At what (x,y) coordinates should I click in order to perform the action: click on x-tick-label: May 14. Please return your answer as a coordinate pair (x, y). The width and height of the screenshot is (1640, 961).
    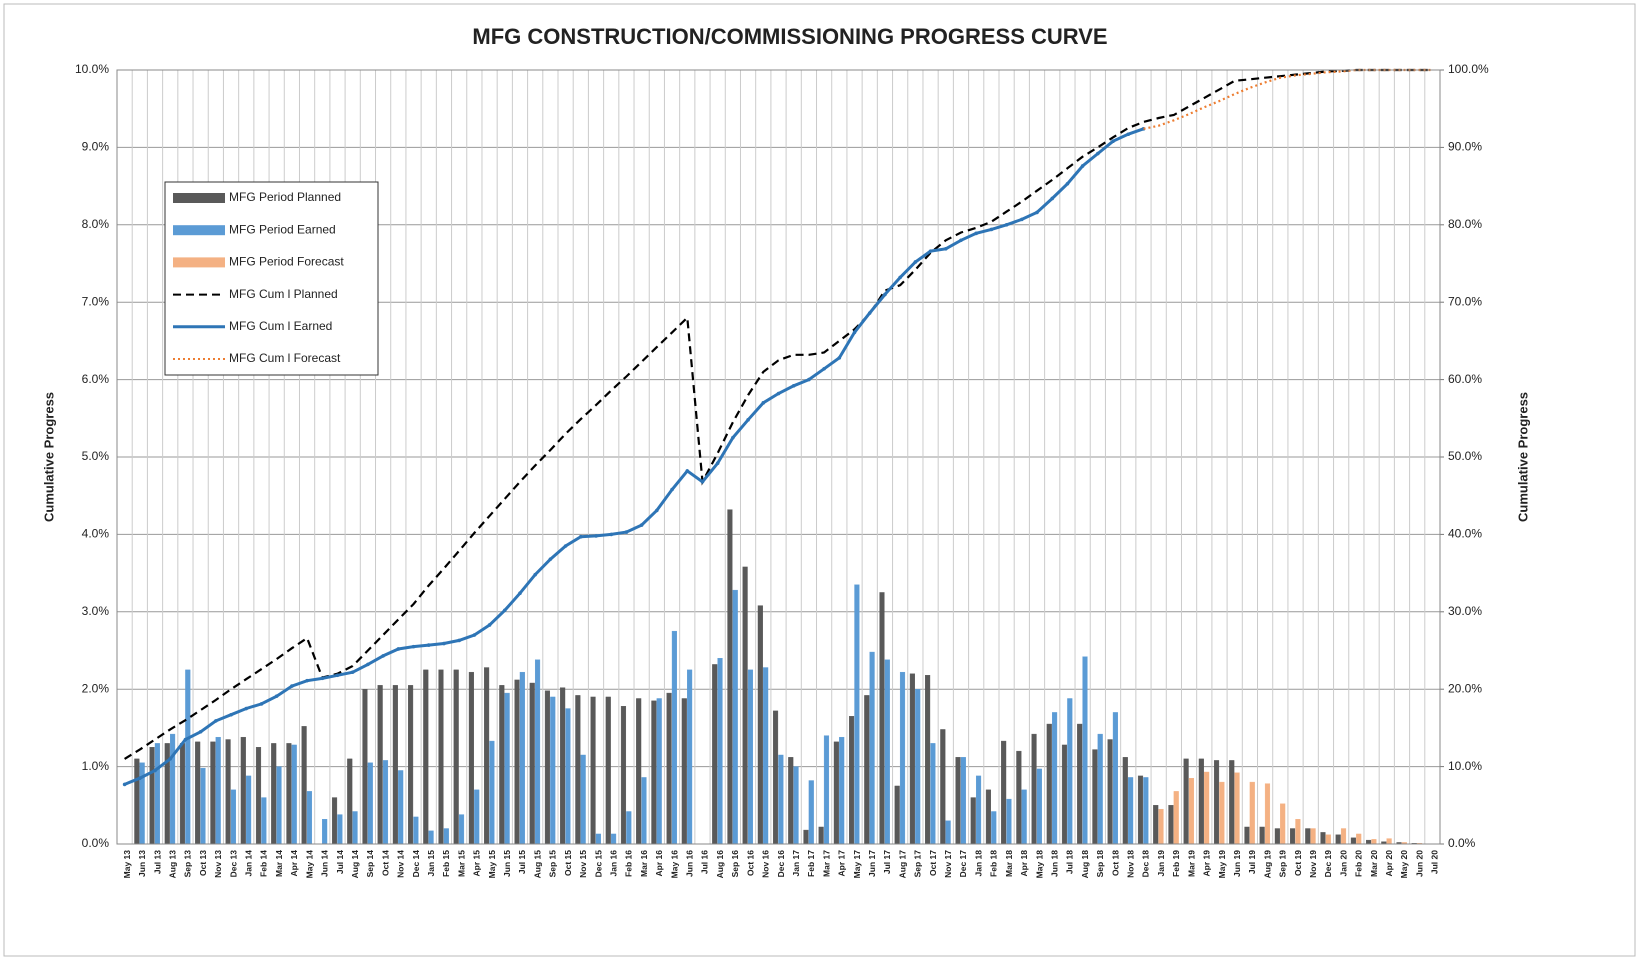
    Looking at the image, I should click on (309, 864).